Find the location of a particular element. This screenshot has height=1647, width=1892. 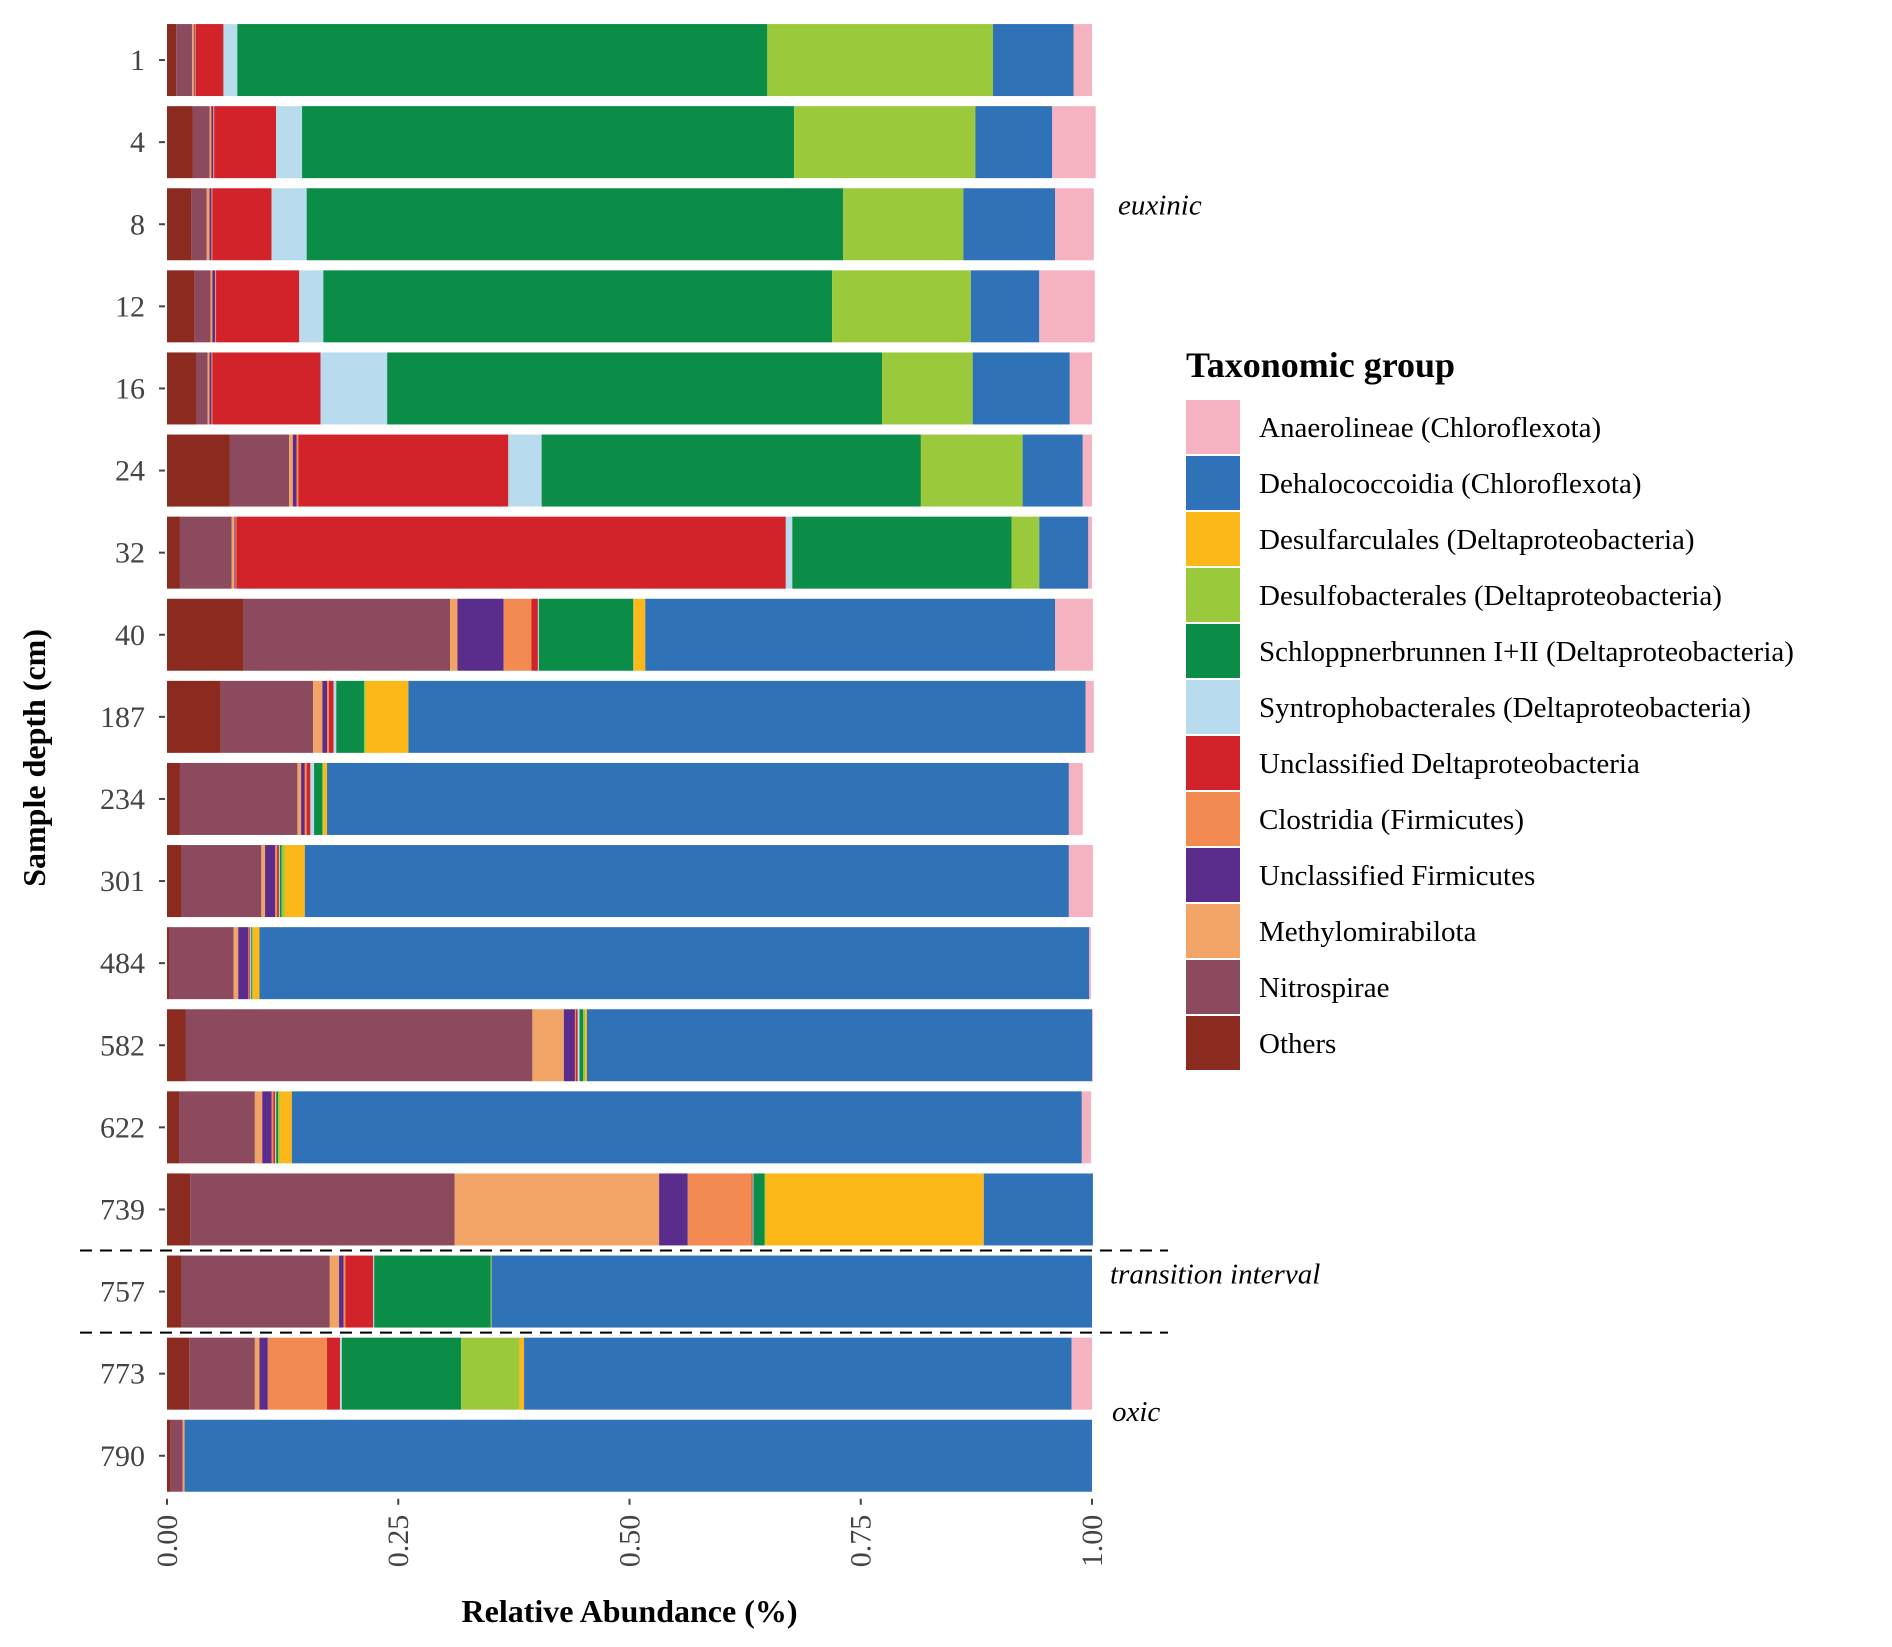

bar-234-schloppnerbrunnen-i-ii-deltaproteobacteria is located at coordinates (318, 798).